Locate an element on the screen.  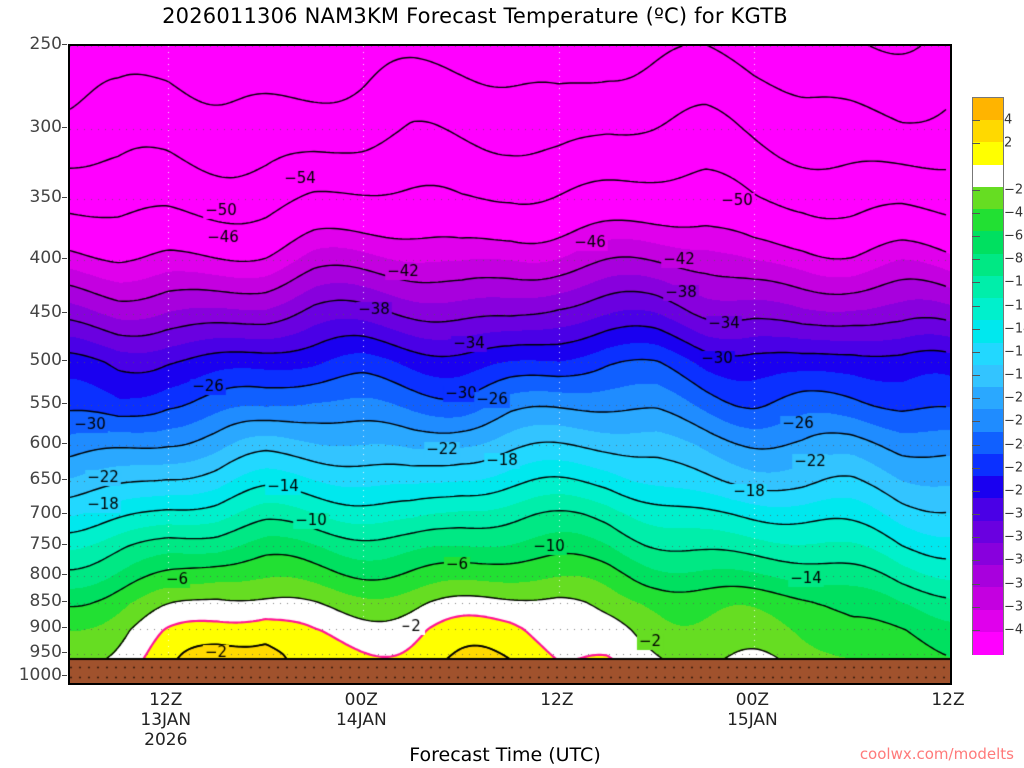
pressure-tick-label: 250 is located at coordinates (45, 44).